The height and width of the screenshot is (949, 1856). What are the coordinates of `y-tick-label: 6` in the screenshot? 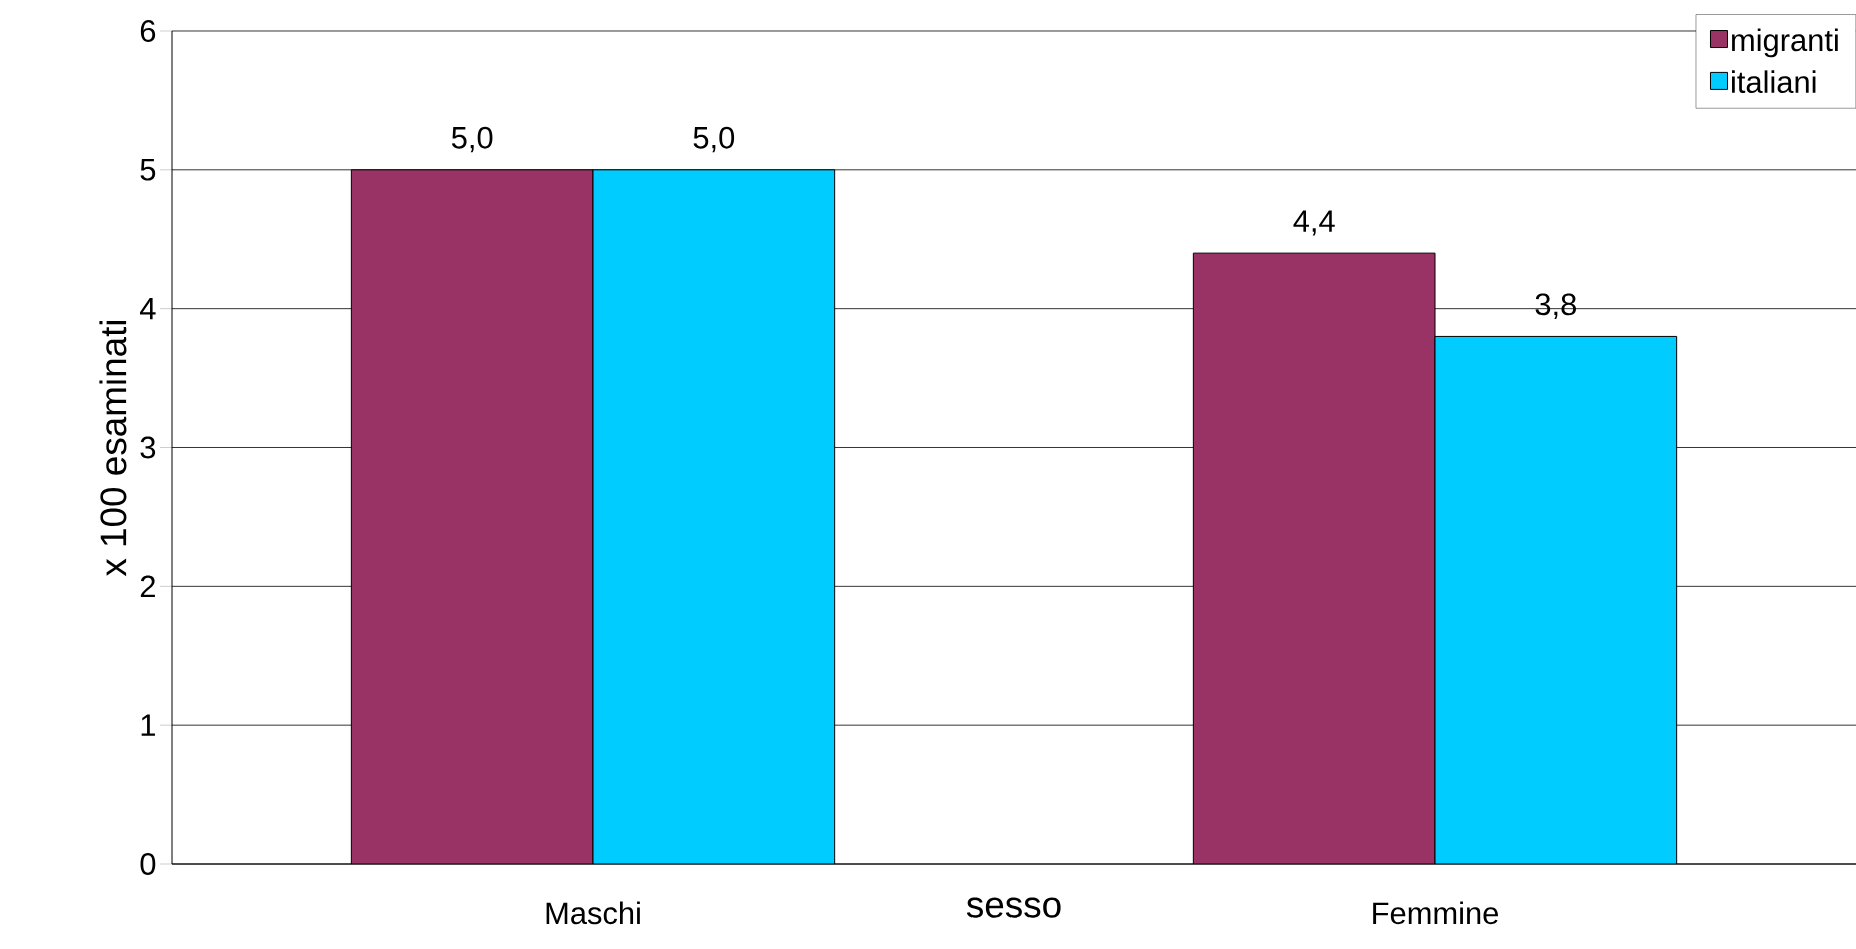 It's located at (148, 31).